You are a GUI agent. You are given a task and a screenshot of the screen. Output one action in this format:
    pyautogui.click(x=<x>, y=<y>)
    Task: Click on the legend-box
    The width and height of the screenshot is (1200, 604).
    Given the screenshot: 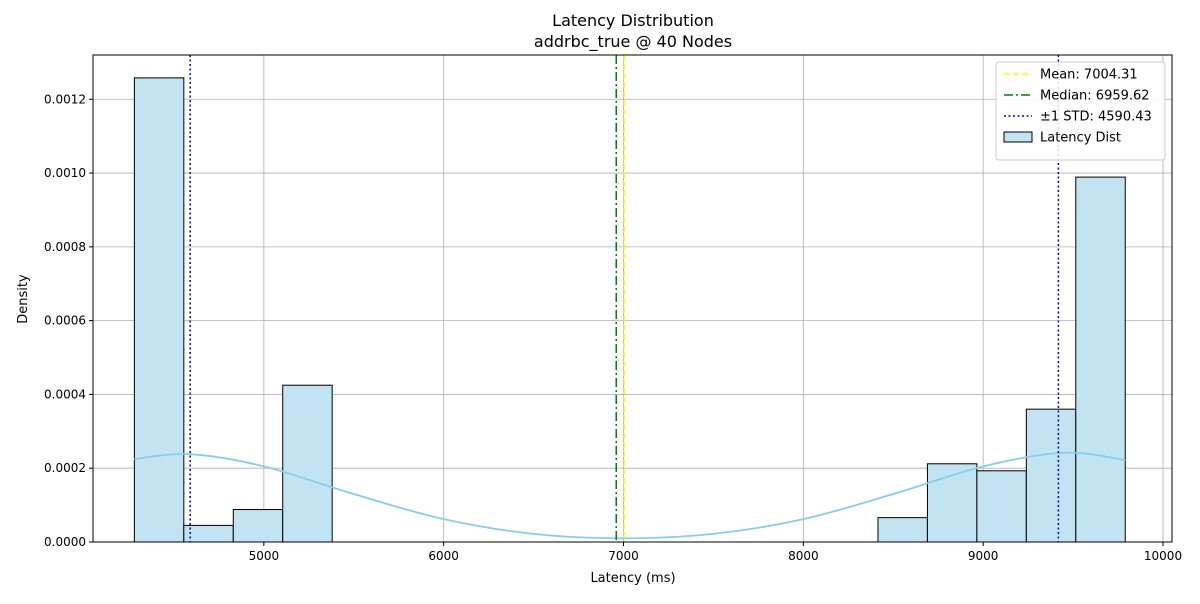 What is the action you would take?
    pyautogui.click(x=1080, y=111)
    